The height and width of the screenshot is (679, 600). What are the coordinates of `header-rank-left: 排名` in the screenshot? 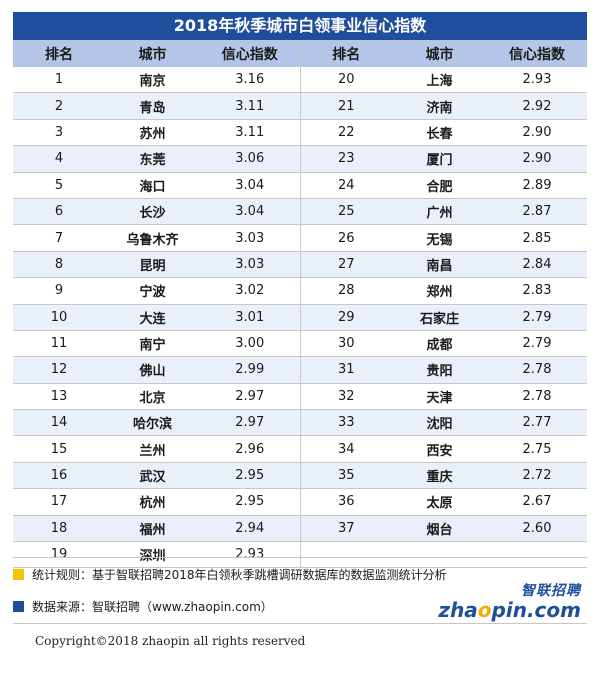 It's located at (59, 53).